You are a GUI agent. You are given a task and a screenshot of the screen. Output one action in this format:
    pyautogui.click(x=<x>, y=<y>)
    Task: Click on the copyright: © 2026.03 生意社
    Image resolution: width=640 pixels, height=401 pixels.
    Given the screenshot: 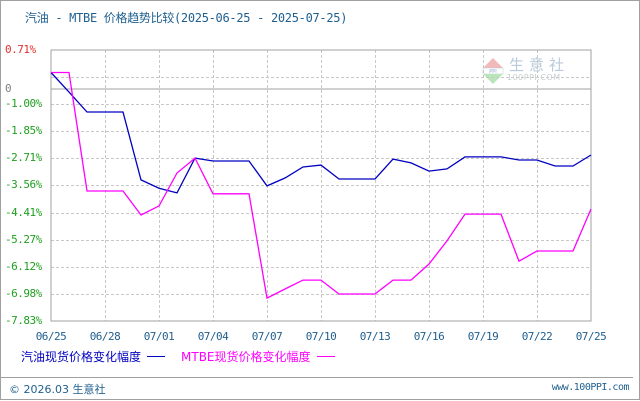 What is the action you would take?
    pyautogui.click(x=57, y=389)
    